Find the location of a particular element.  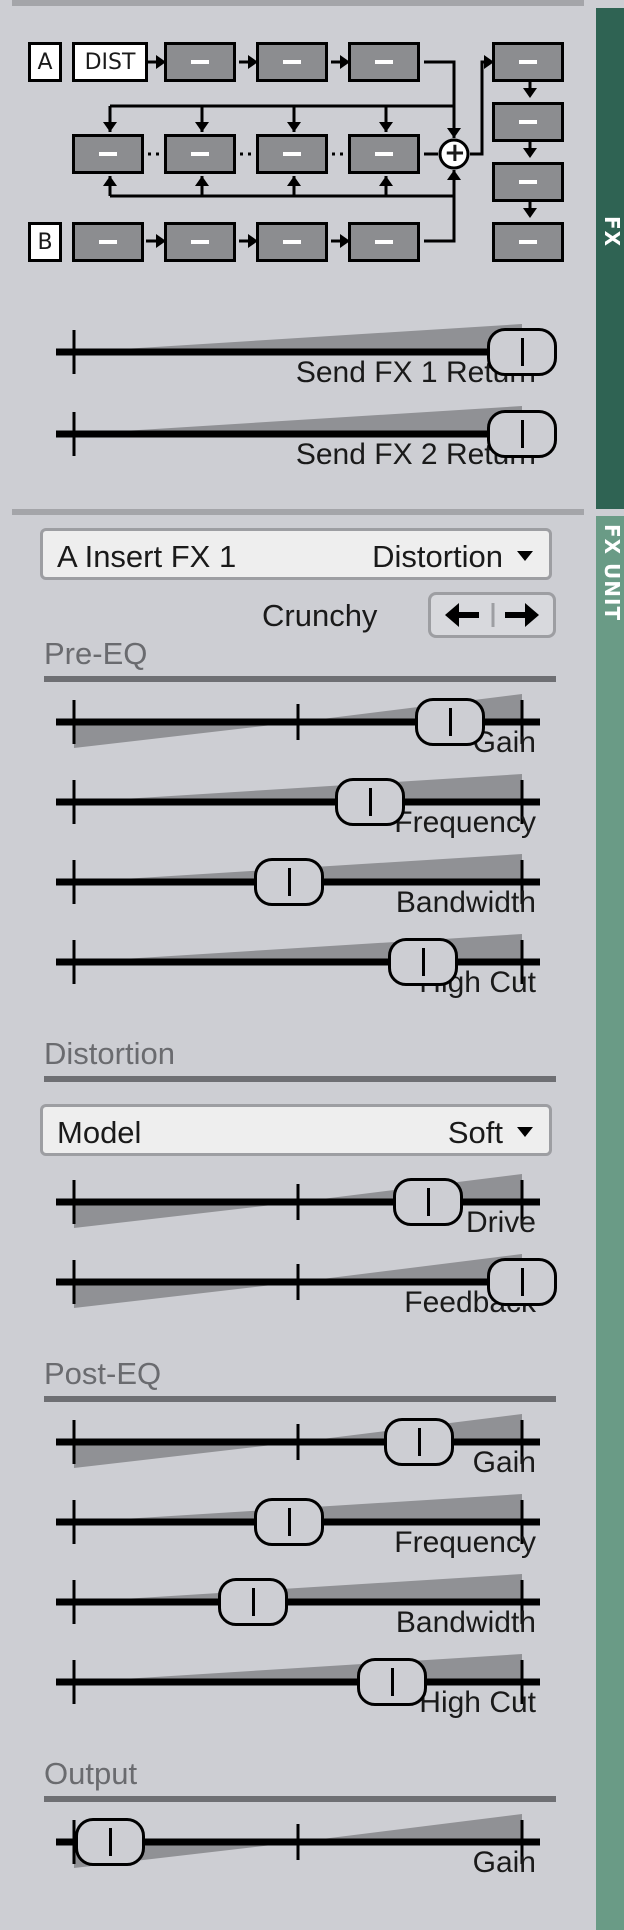

send-fx-2-return-slider: Send FX 2 Return is located at coordinates (312, 440).